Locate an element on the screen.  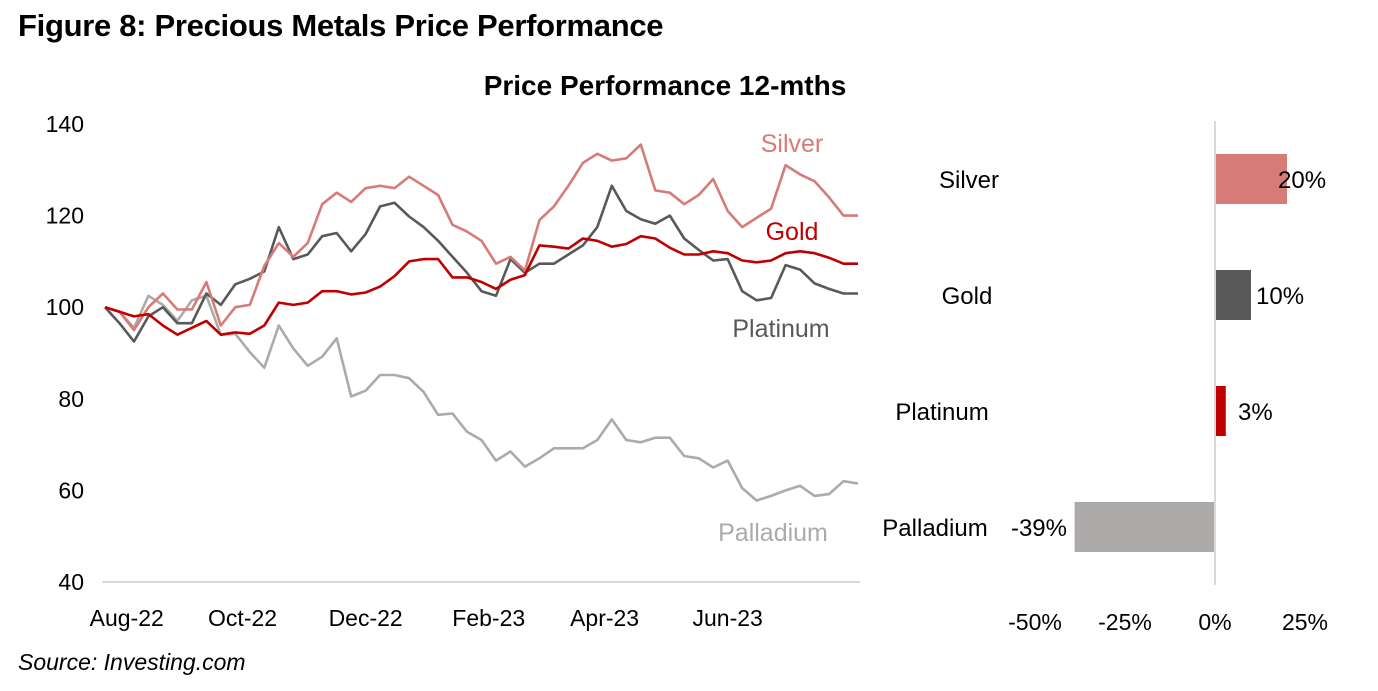
series-label-silver: Silver is located at coordinates (792, 144).